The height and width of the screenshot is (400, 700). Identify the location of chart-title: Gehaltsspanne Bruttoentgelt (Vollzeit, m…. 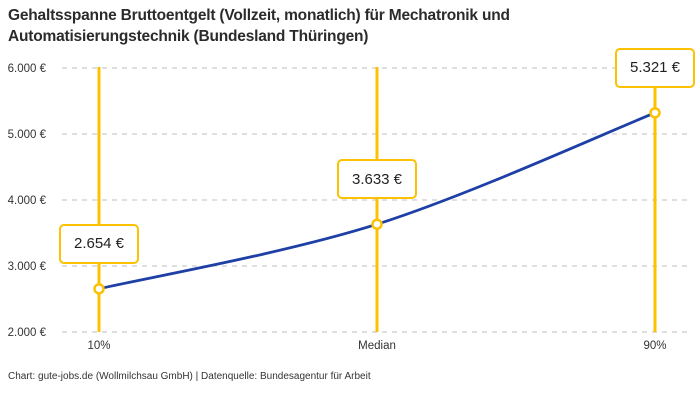
(328, 26).